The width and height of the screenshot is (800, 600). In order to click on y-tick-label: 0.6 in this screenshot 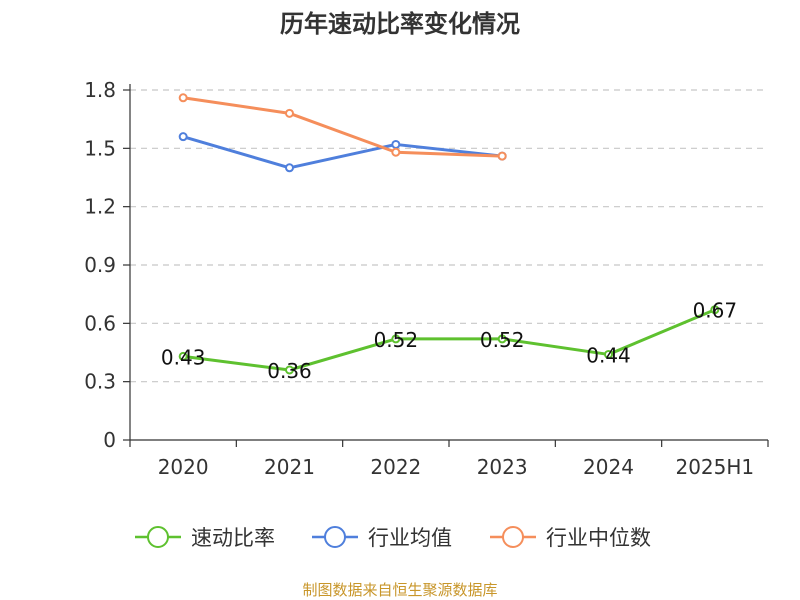, I will do `click(100, 323)`.